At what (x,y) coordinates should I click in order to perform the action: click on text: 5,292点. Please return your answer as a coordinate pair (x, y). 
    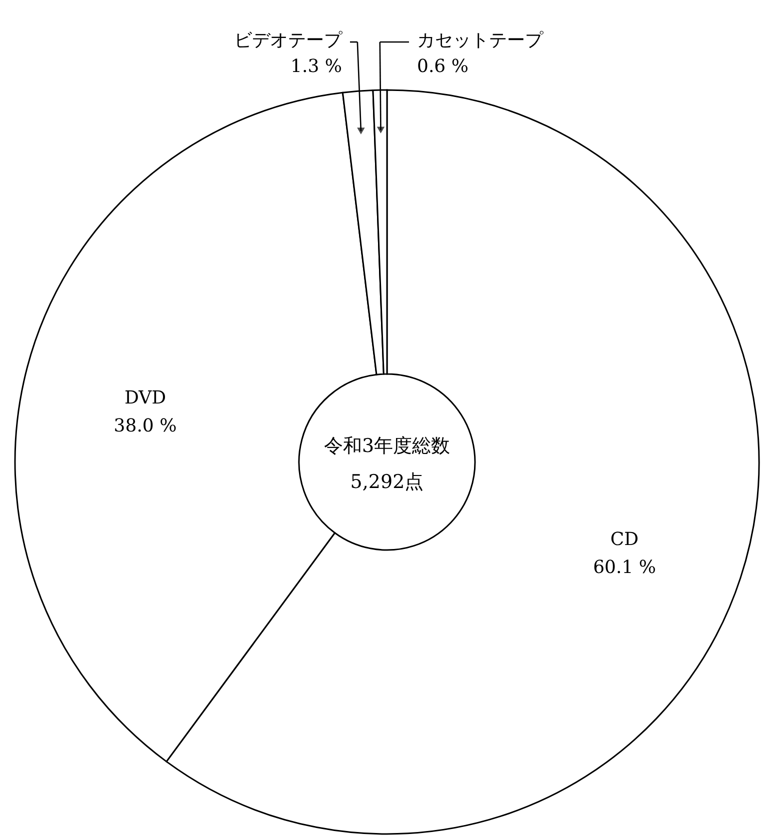
    Looking at the image, I should click on (387, 482).